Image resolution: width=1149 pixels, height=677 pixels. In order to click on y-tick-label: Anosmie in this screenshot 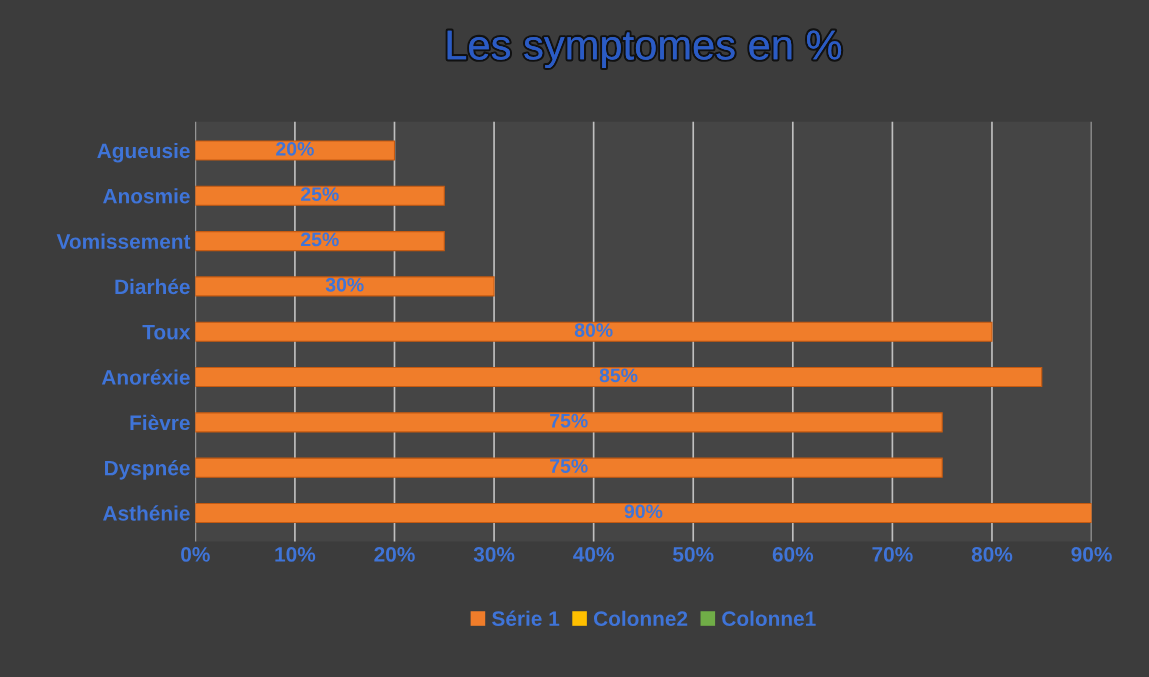, I will do `click(146, 196)`.